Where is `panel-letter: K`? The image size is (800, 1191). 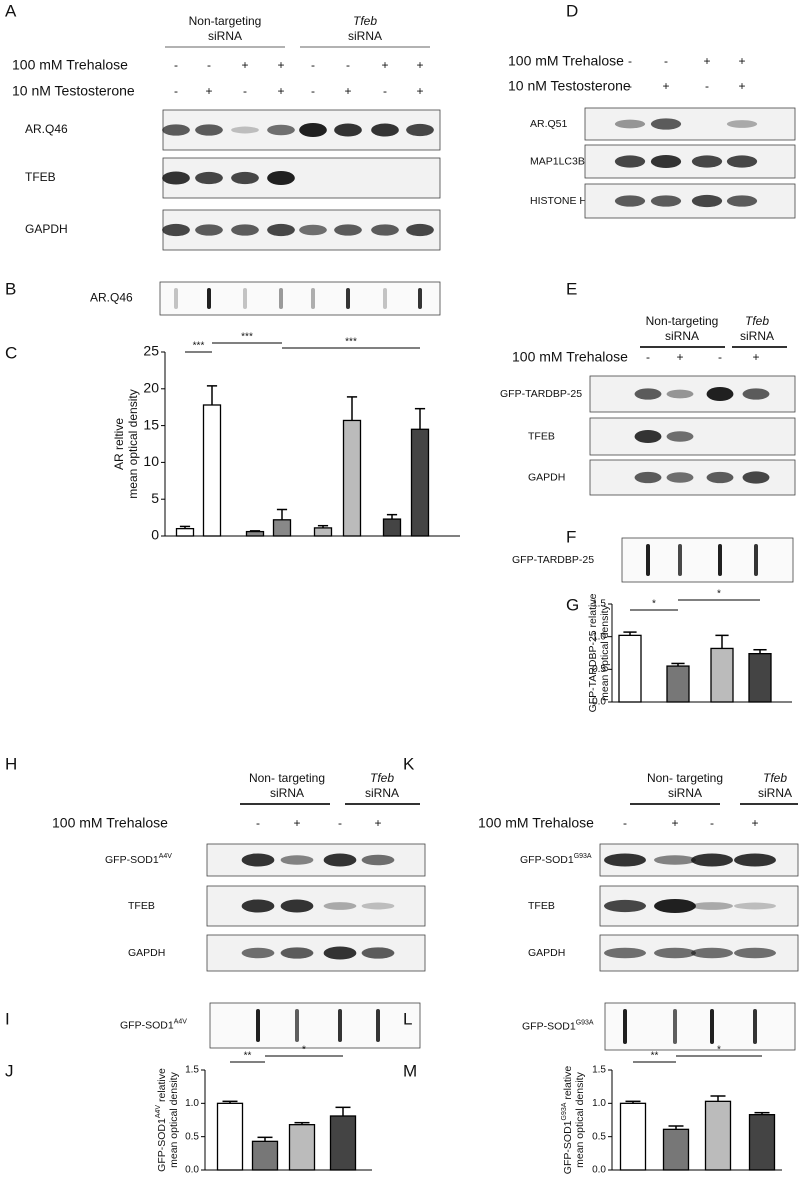 panel-letter: K is located at coordinates (409, 763).